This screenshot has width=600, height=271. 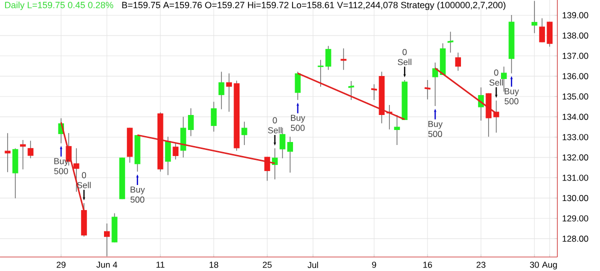 I want to click on x-tick-label: 16, so click(x=427, y=265).